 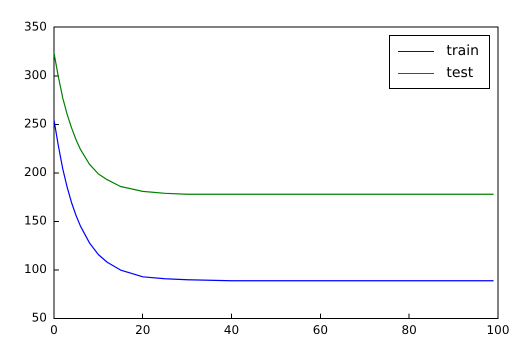 I want to click on y-tick-label: 250, so click(x=35, y=123).